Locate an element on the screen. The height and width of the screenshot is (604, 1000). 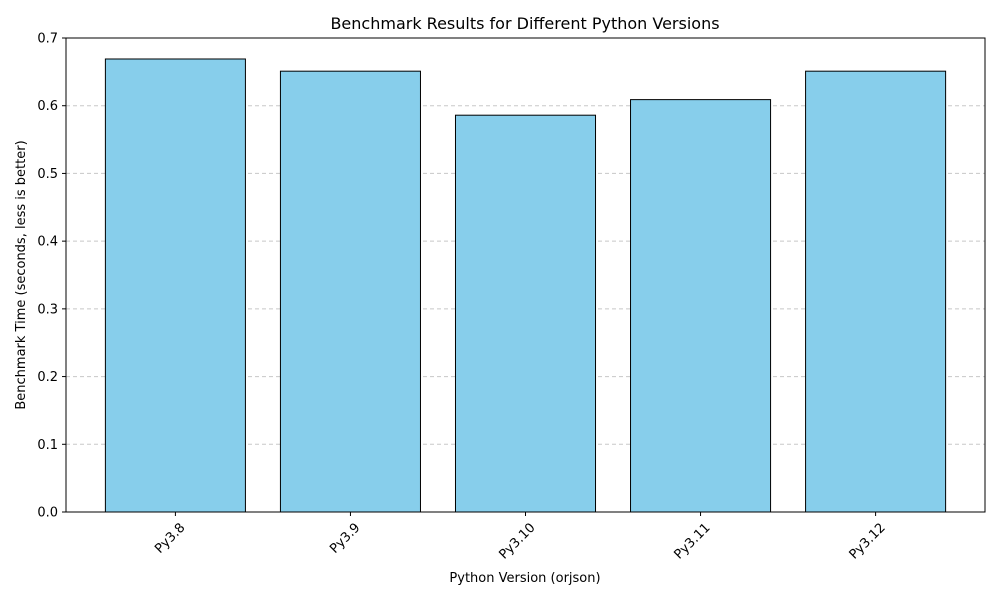
y-tick-label: 0.4 is located at coordinates (47, 242).